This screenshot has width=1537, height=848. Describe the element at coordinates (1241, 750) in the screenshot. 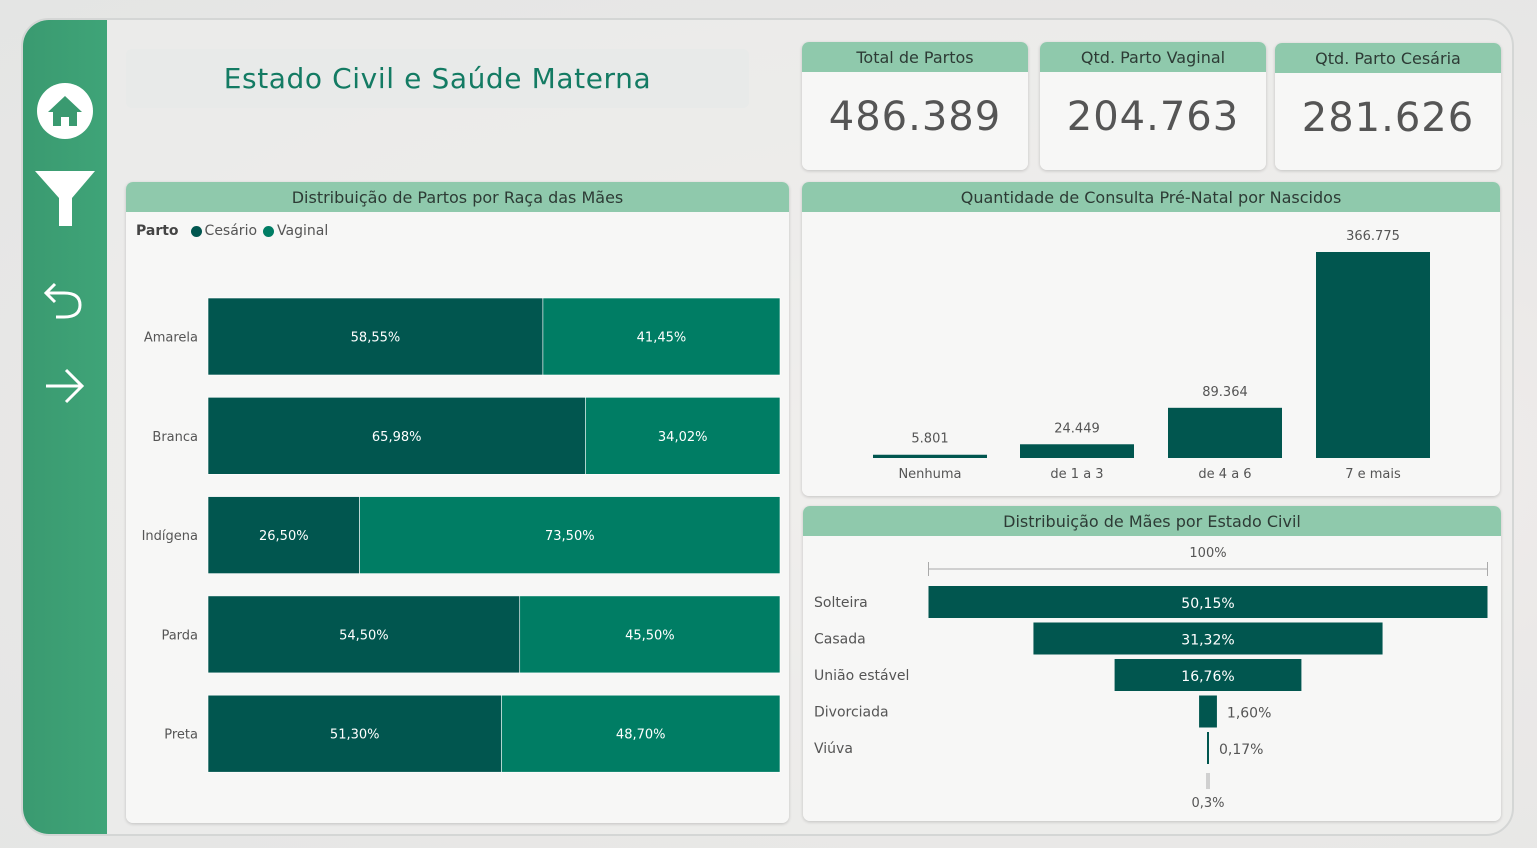

I see `data-label: 0,17%` at that location.